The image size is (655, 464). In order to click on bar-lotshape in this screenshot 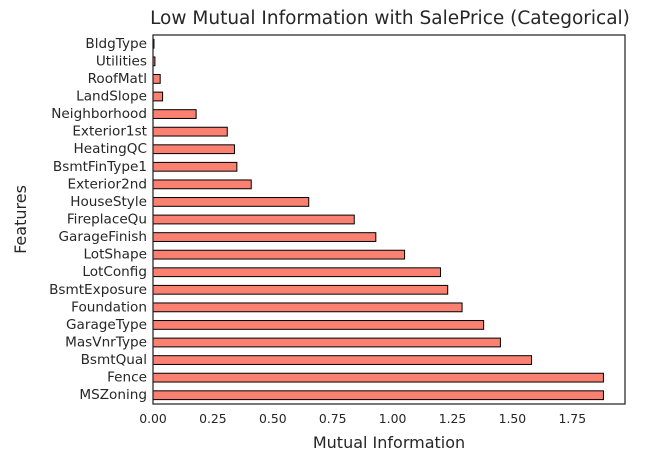, I will do `click(279, 254)`.